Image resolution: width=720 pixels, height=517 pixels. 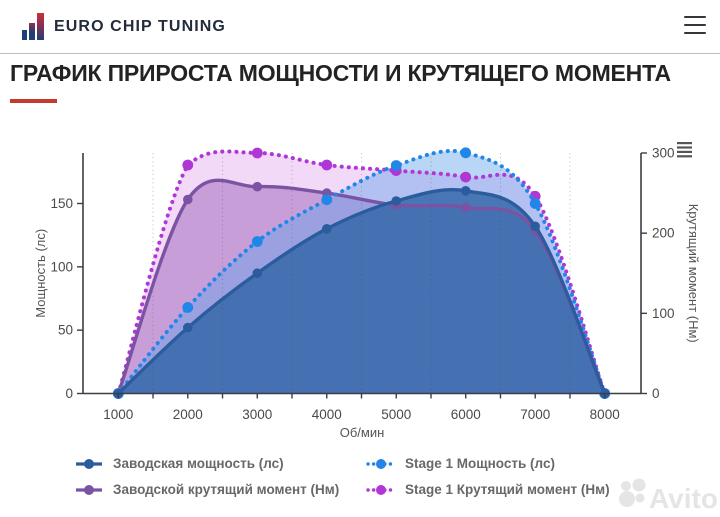 What do you see at coordinates (89, 463) in the screenshot?
I see `legend-marker-factory-power` at bounding box center [89, 463].